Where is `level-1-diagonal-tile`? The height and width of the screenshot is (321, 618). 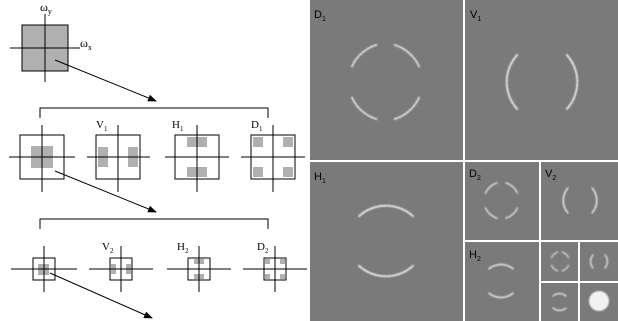 level-1-diagonal-tile is located at coordinates (273, 158).